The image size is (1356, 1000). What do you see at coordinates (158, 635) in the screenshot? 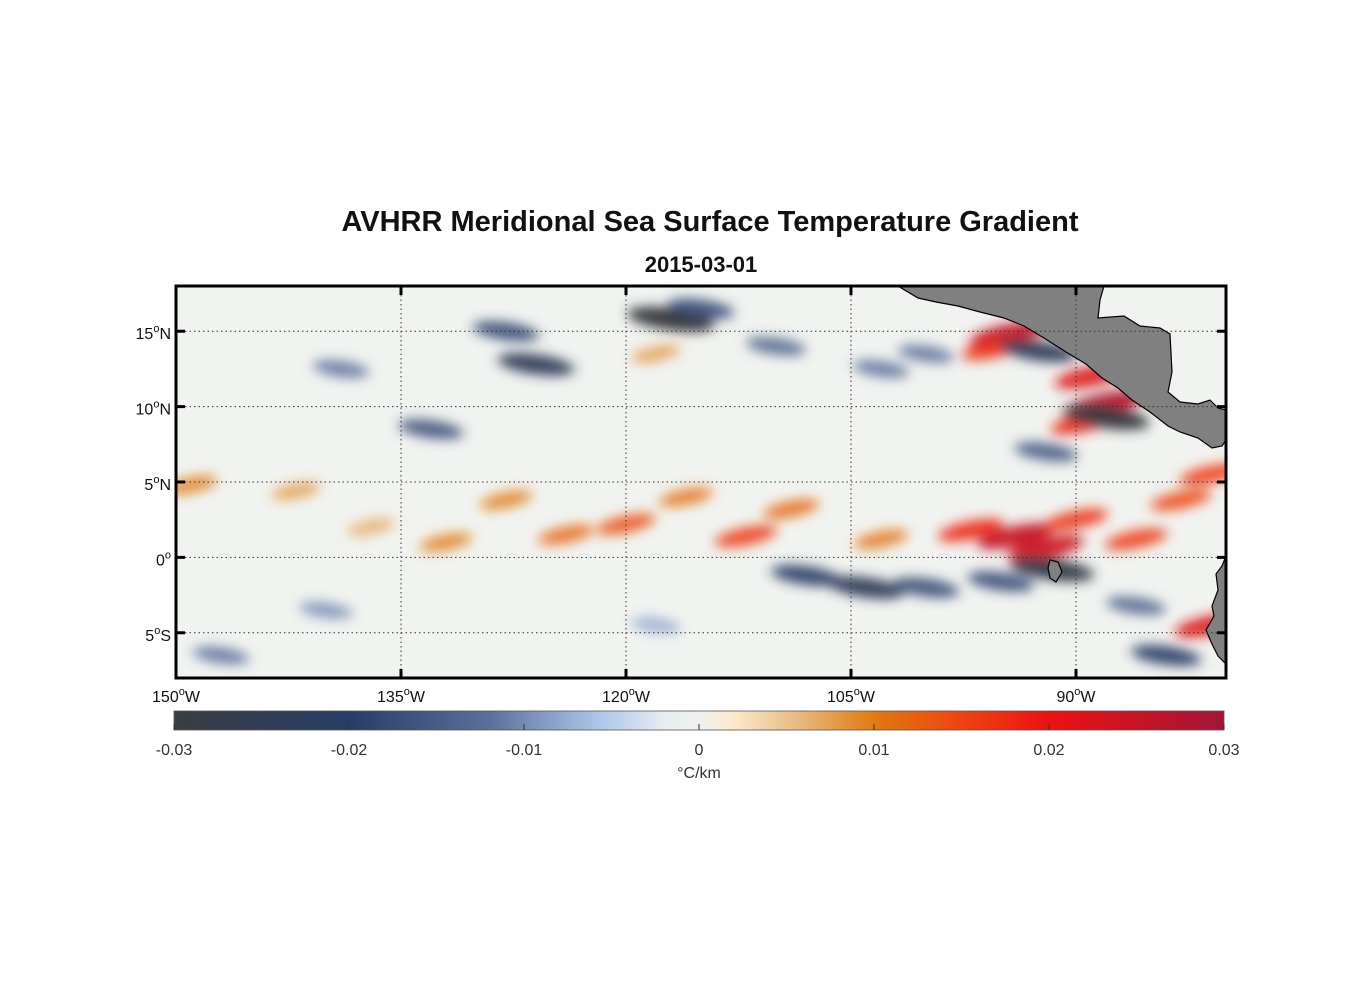
I see `latitude-tick-label: 5oS` at bounding box center [158, 635].